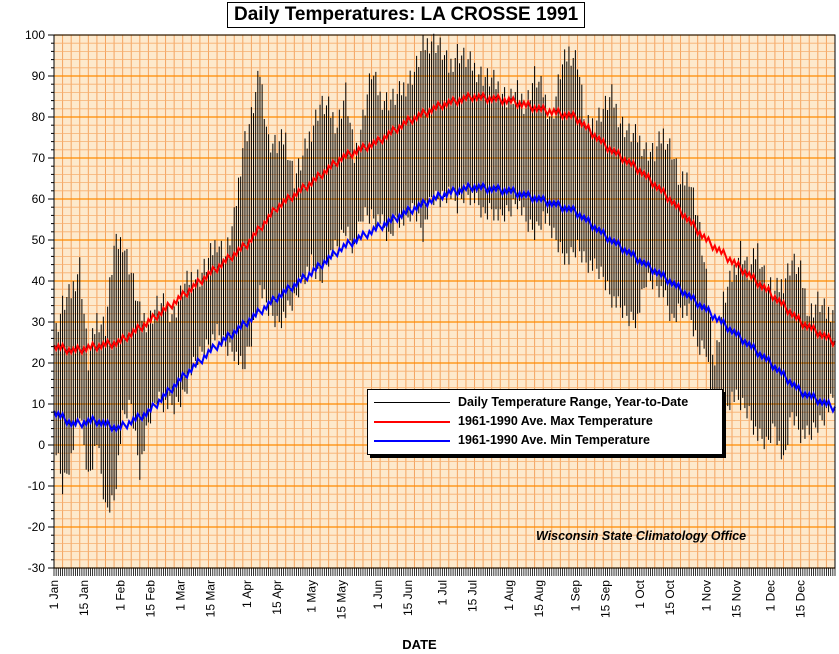 The image size is (839, 654). Describe the element at coordinates (39, 363) in the screenshot. I see `y-tick-label: 20` at that location.